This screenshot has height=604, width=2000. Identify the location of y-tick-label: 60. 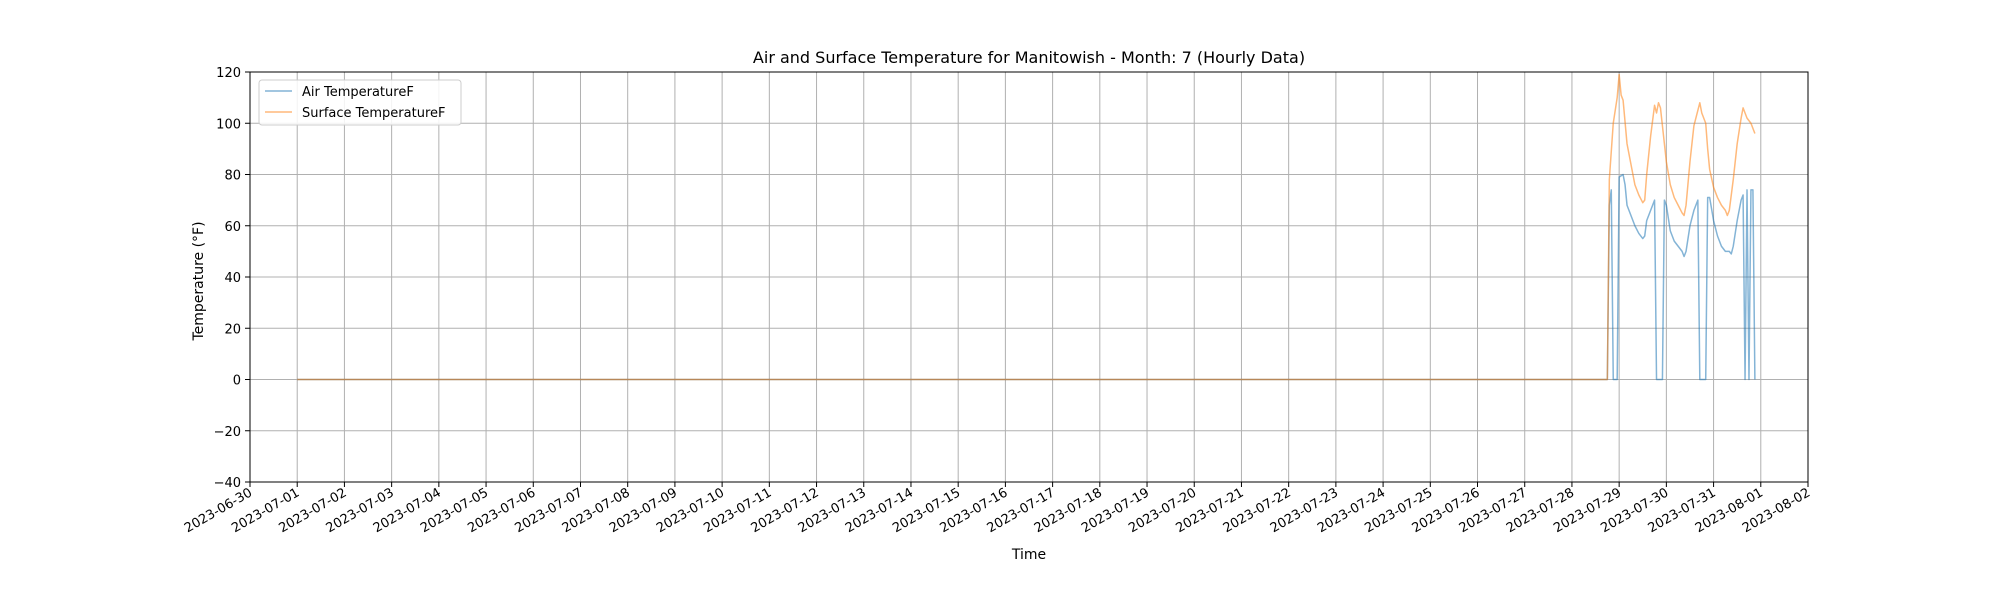
(232, 227).